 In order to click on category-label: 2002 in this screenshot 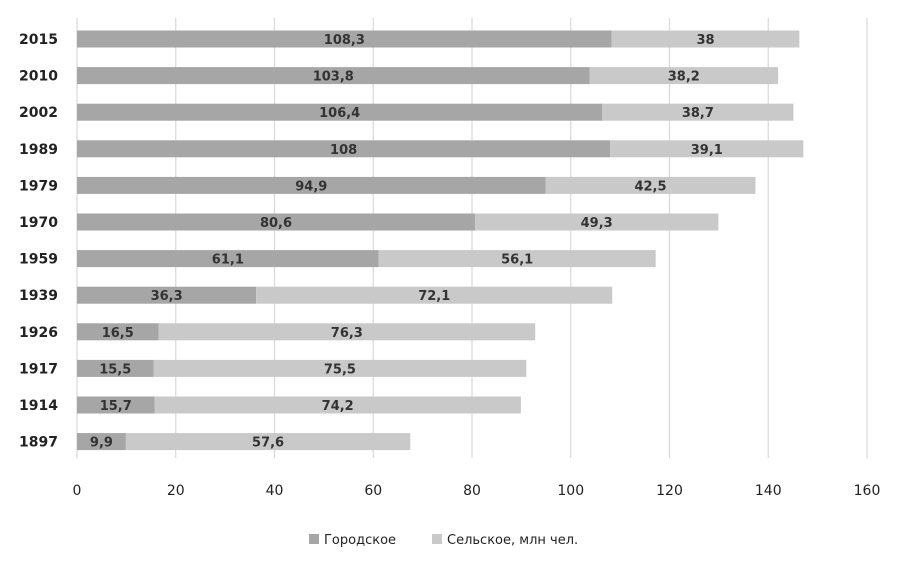, I will do `click(38, 113)`.